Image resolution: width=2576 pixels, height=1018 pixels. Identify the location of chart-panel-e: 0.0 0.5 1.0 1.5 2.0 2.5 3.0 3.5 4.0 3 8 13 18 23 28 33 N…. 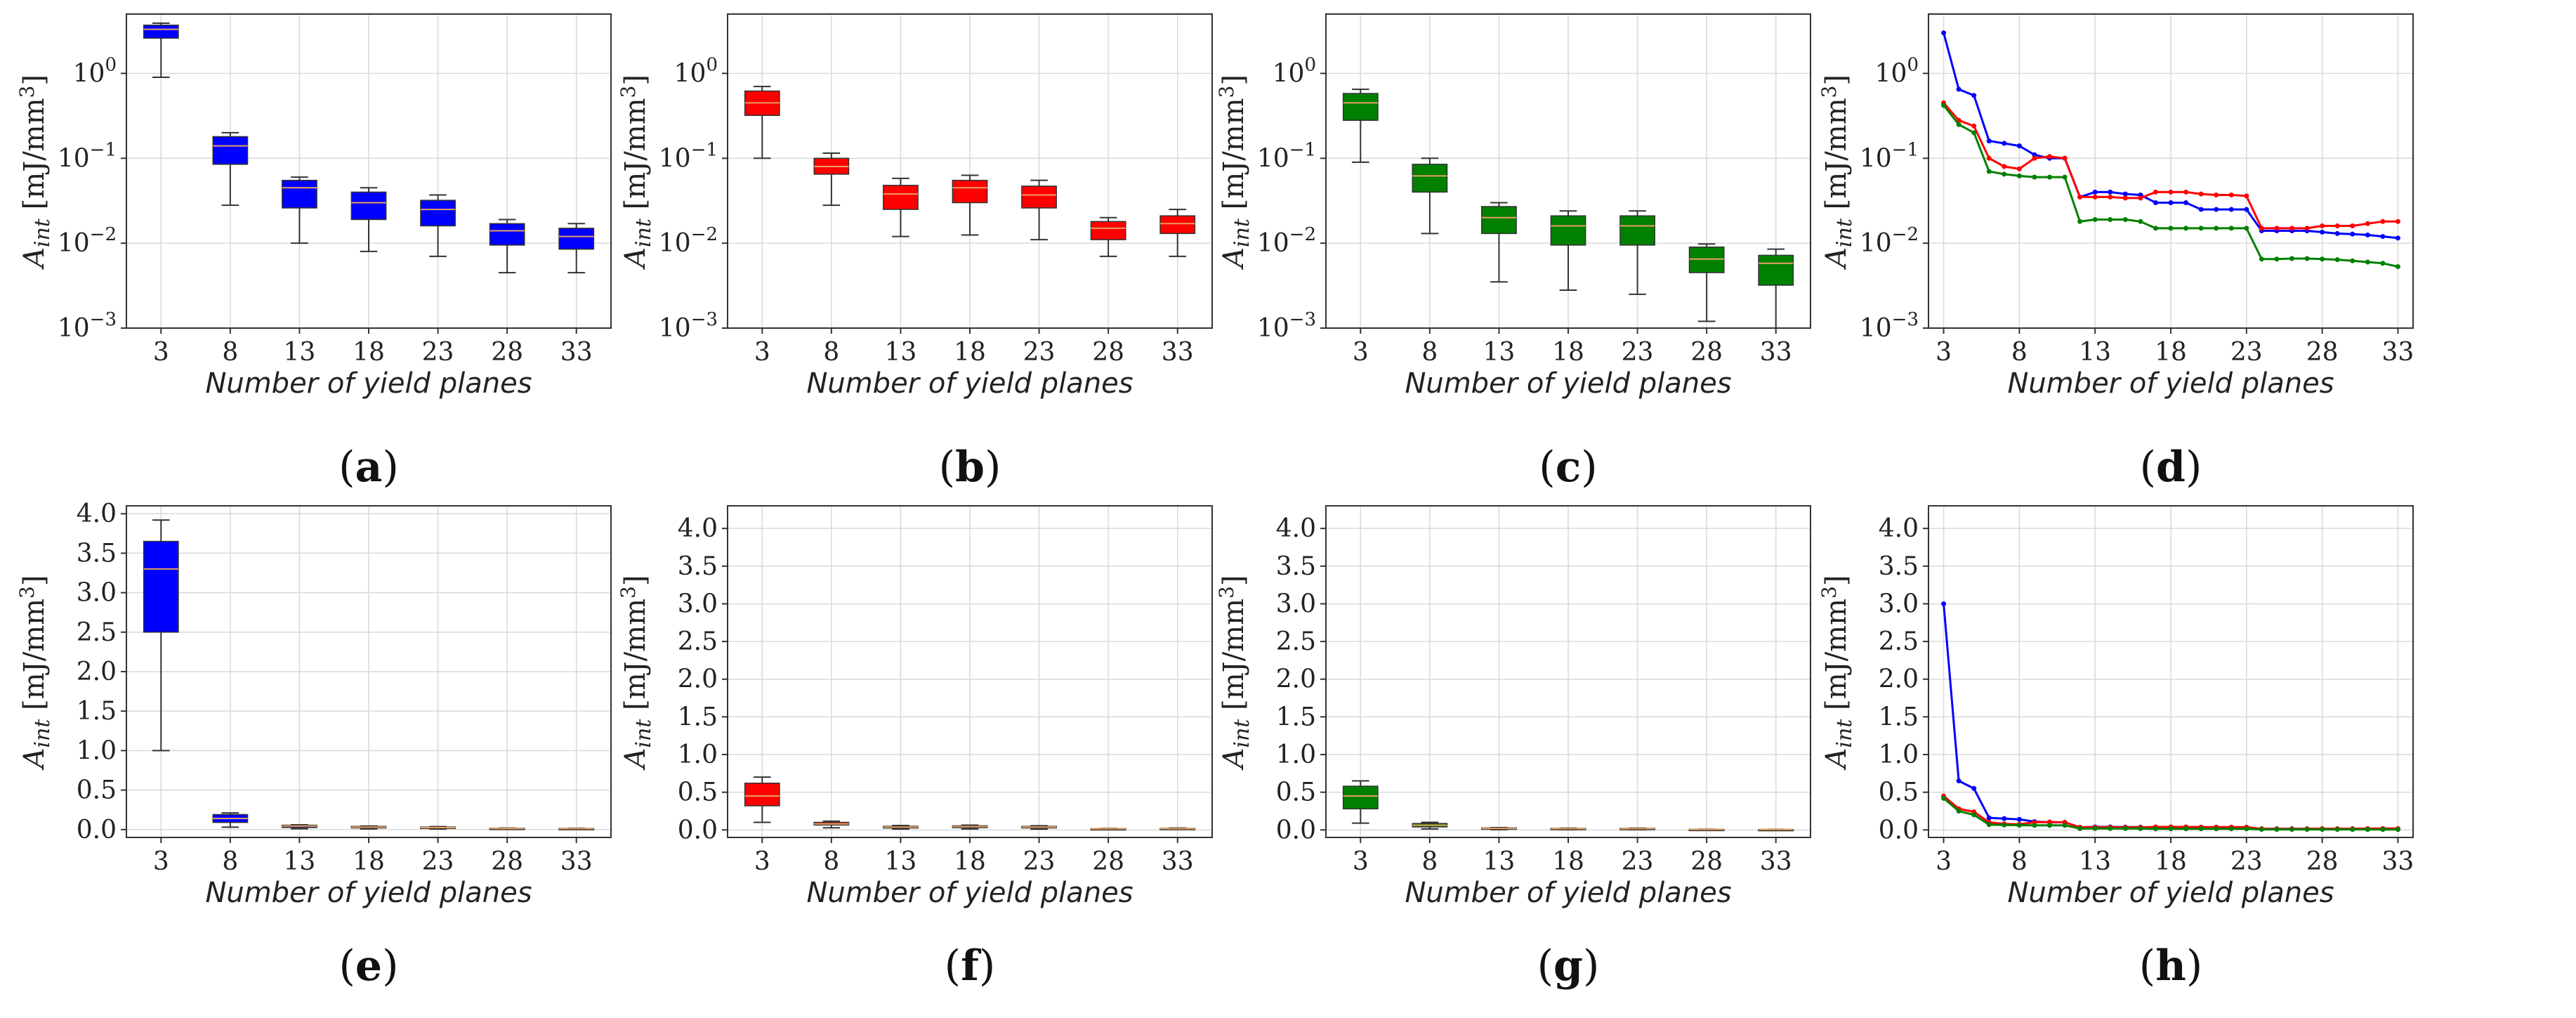
(313, 746).